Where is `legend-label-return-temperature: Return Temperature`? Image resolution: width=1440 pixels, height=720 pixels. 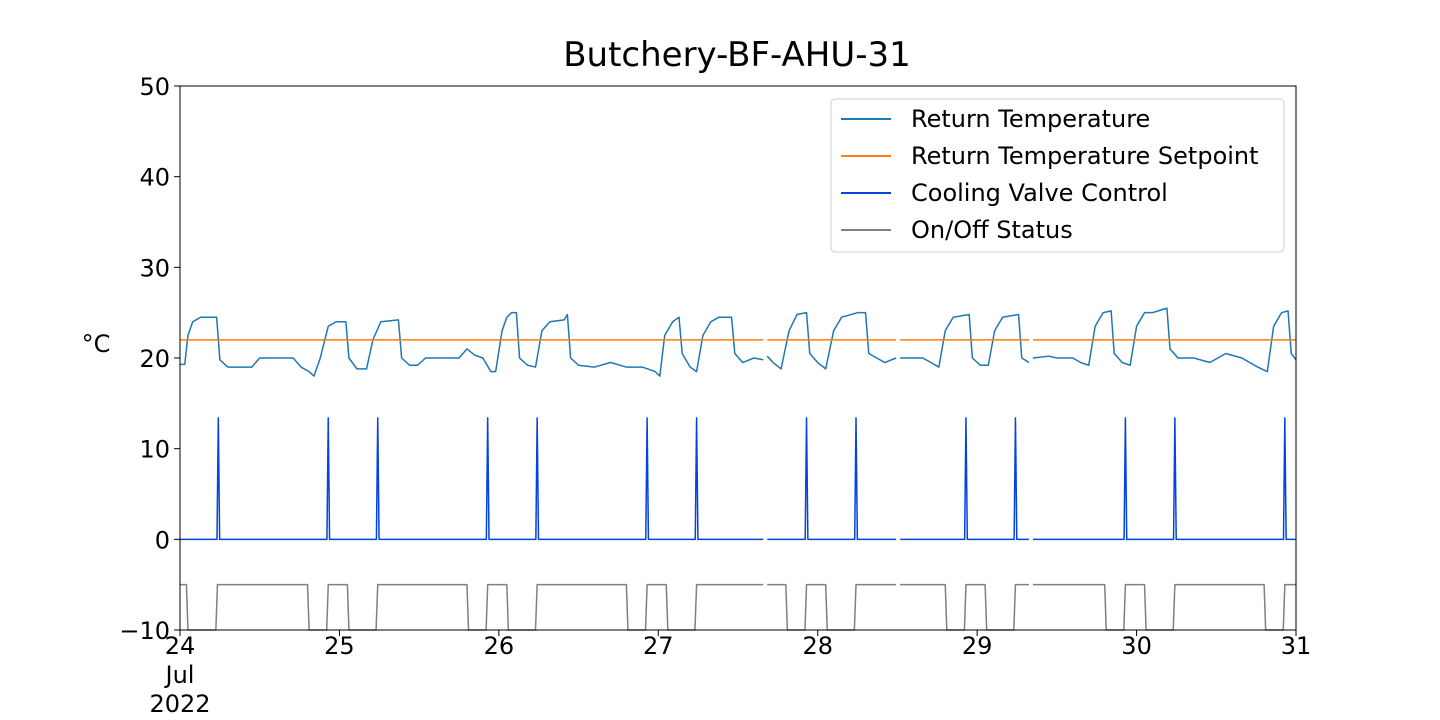
legend-label-return-temperature: Return Temperature is located at coordinates (1030, 119).